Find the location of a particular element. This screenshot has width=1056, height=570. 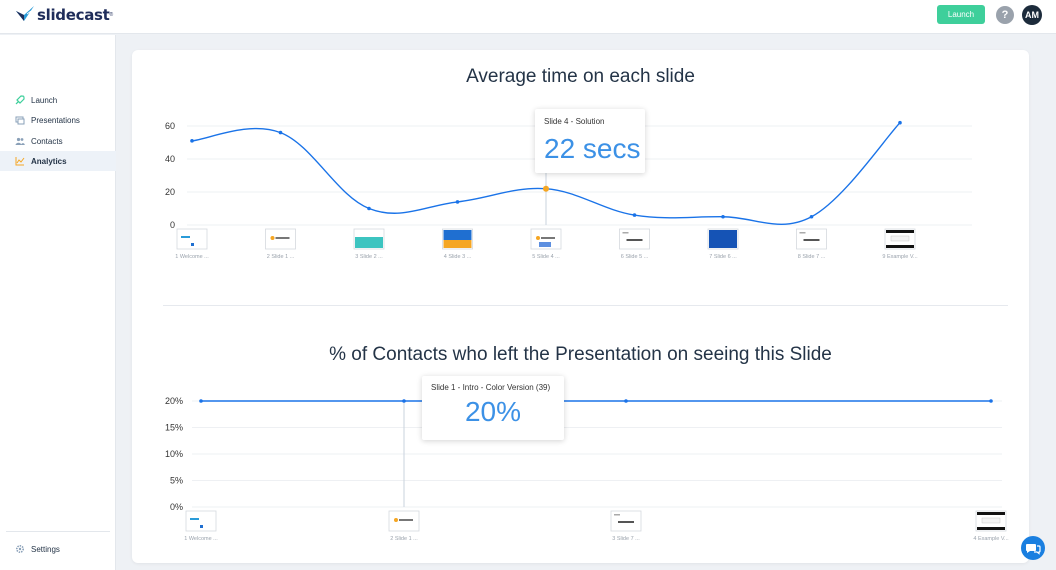

sidebar-item-label: Presentations is located at coordinates (55, 120).